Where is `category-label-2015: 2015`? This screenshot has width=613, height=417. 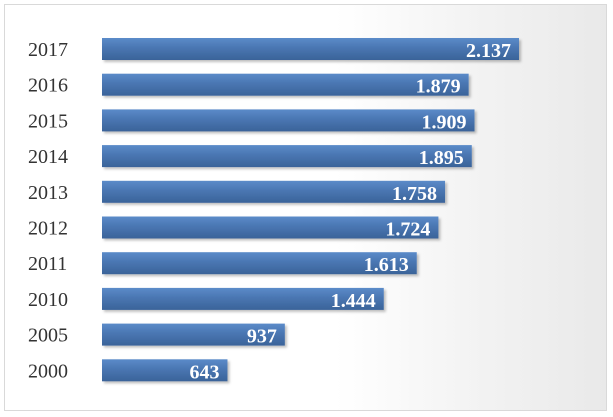 category-label-2015: 2015 is located at coordinates (48, 121).